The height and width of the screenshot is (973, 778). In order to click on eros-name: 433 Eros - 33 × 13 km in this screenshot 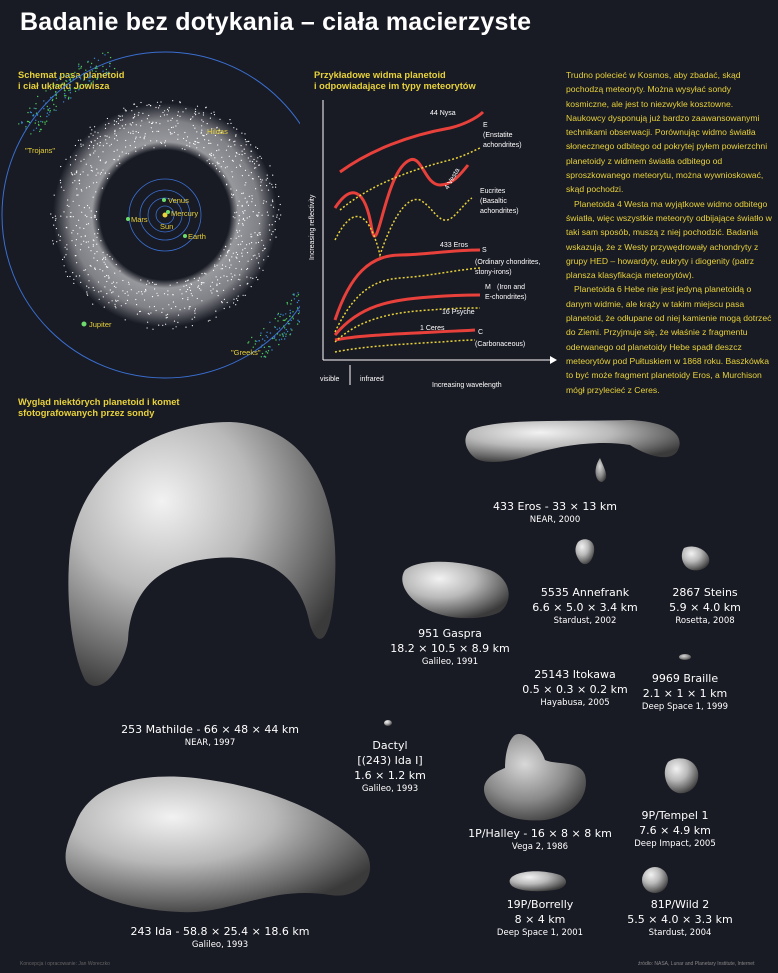, I will do `click(555, 506)`.